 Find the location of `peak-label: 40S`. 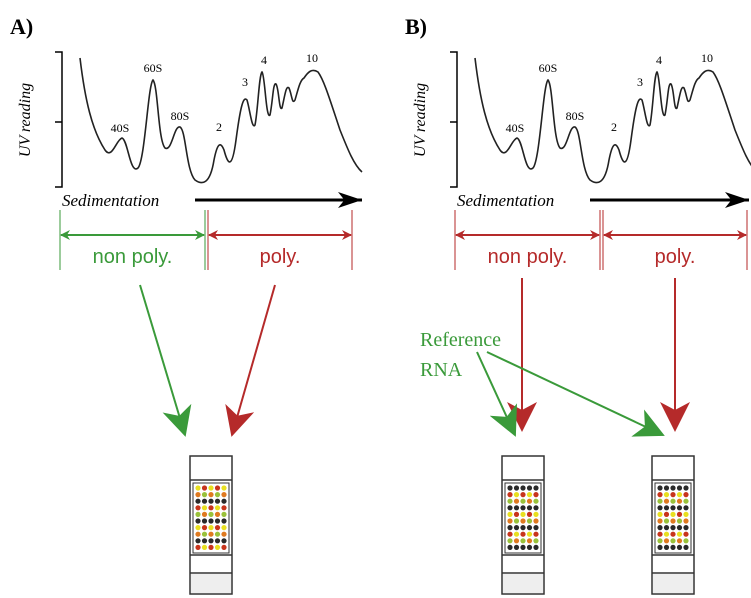

peak-label: 40S is located at coordinates (515, 128).